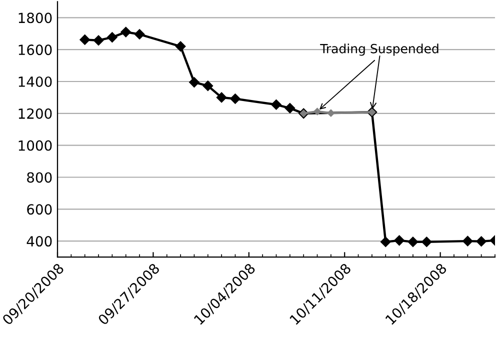 The image size is (500, 345). I want to click on y-tick-label: 1400, so click(35, 81).